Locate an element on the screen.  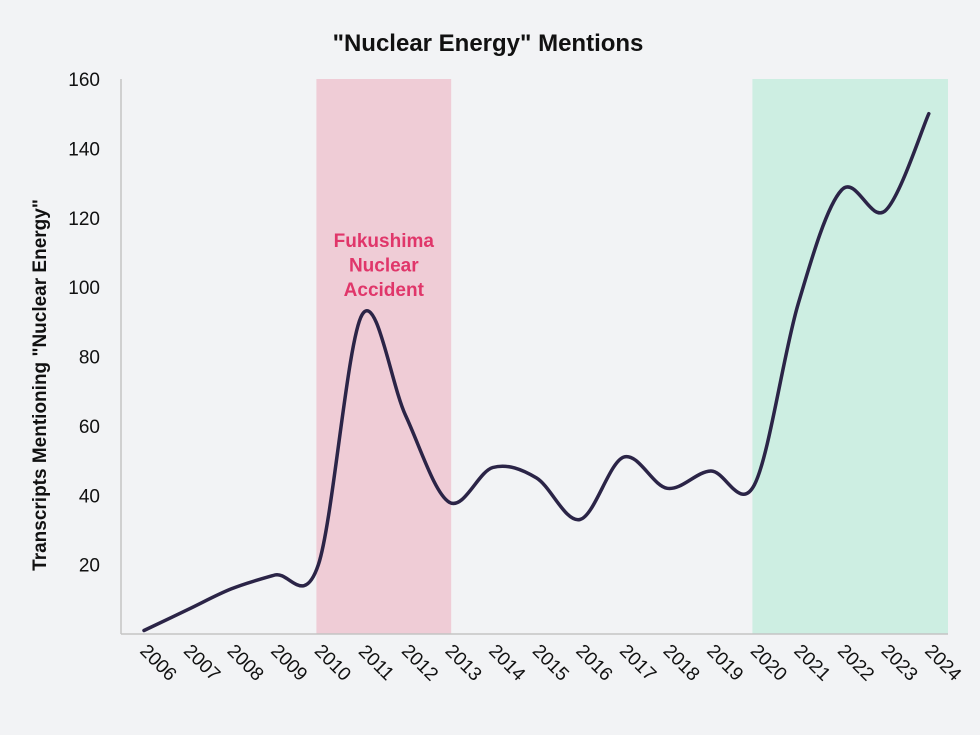
y-tick-label: 60 is located at coordinates (89, 427).